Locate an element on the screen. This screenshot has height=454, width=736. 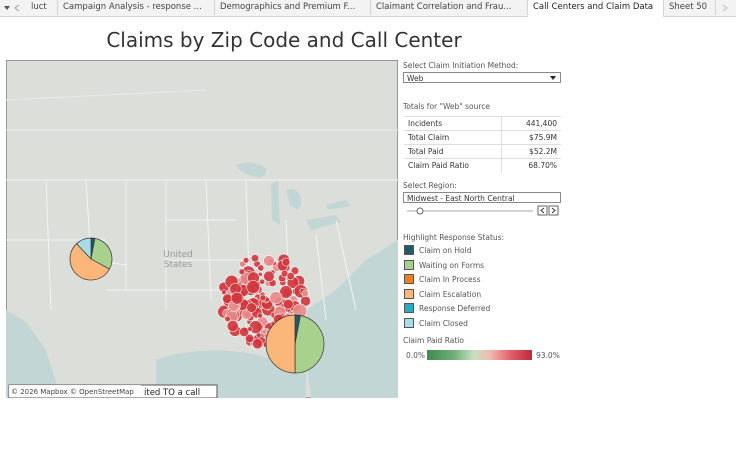
row-label: Total Paid is located at coordinates (426, 151).